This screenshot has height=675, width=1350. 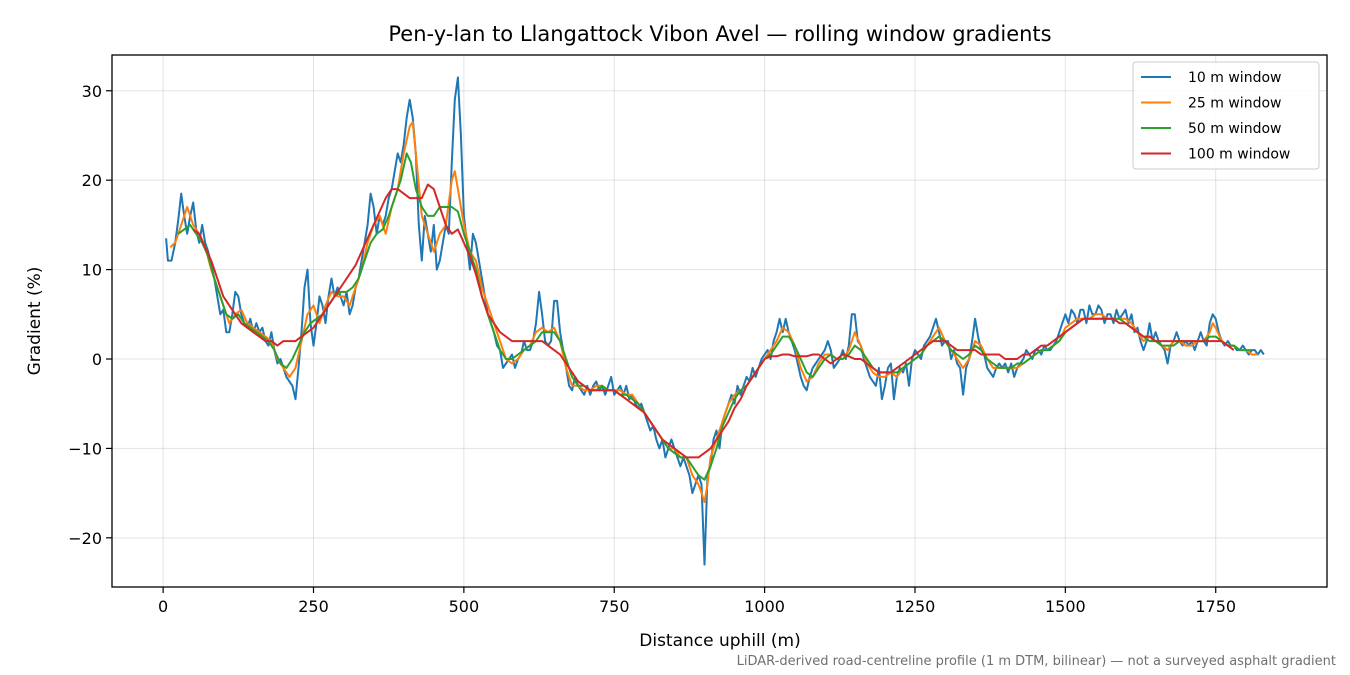 What do you see at coordinates (464, 606) in the screenshot?
I see `x-tick-label: 500` at bounding box center [464, 606].